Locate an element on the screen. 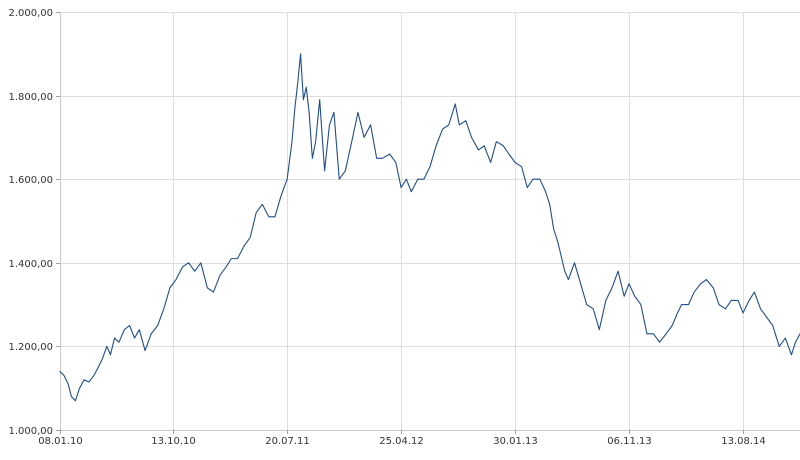 This screenshot has width=800, height=460. x-tick-label: 30.01.13 is located at coordinates (515, 441).